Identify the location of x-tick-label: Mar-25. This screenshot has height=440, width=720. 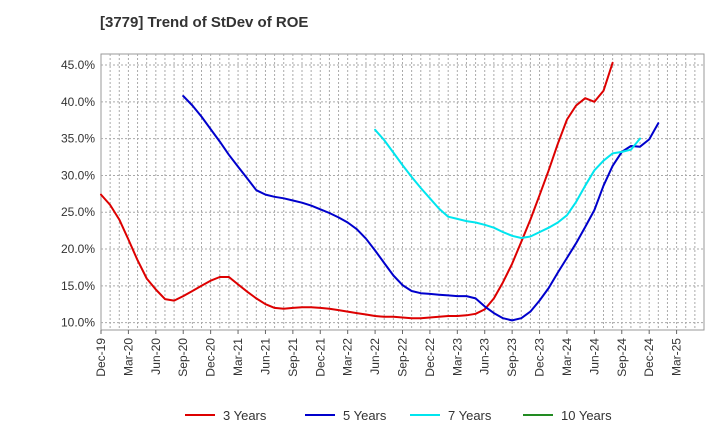
(677, 357).